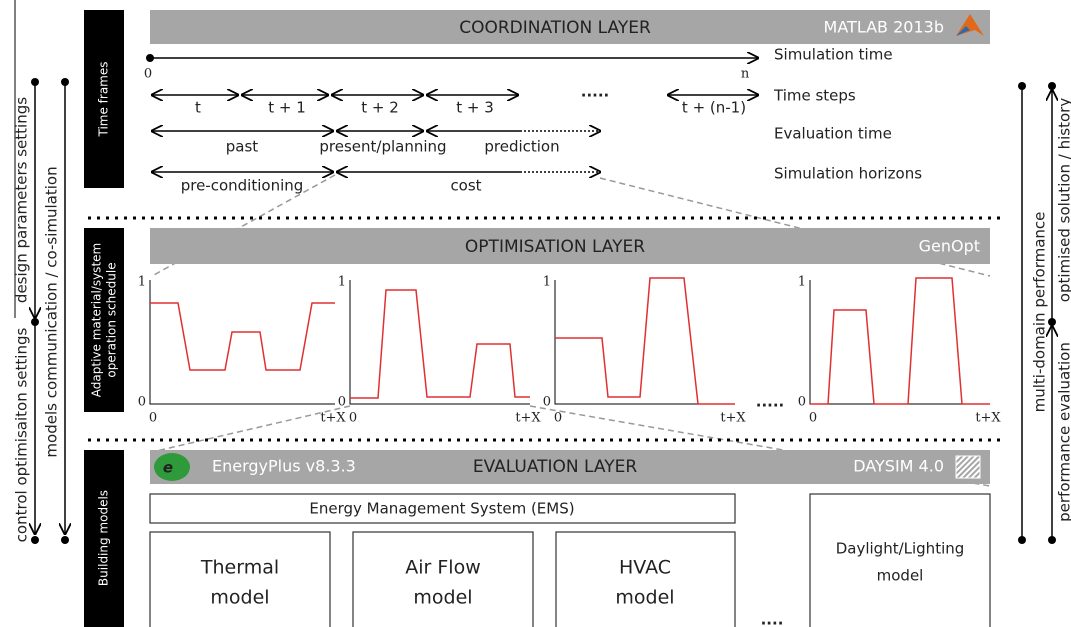 The height and width of the screenshot is (627, 1071). I want to click on row-label: Simulation horizons, so click(848, 174).